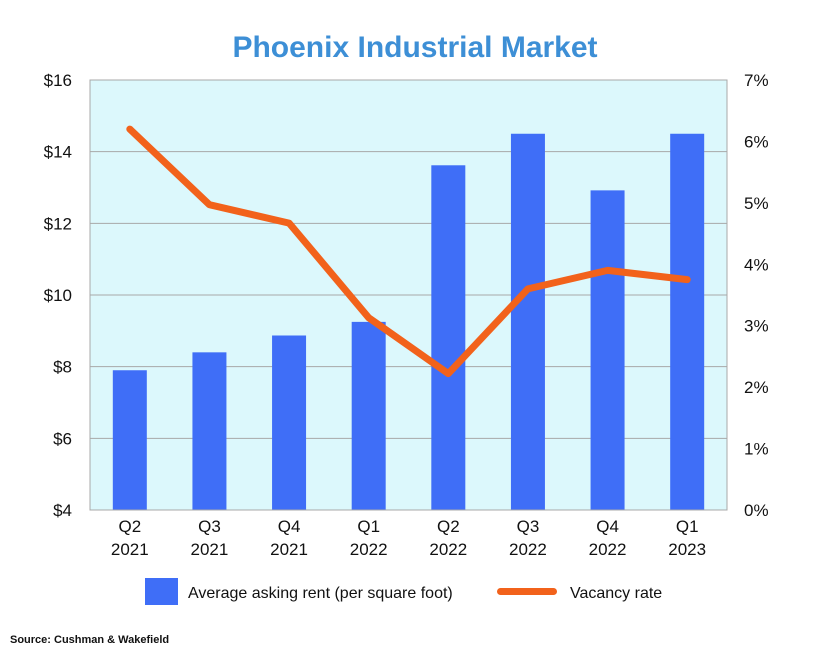 The image size is (815, 666). I want to click on right-tick-label: 7%, so click(756, 80).